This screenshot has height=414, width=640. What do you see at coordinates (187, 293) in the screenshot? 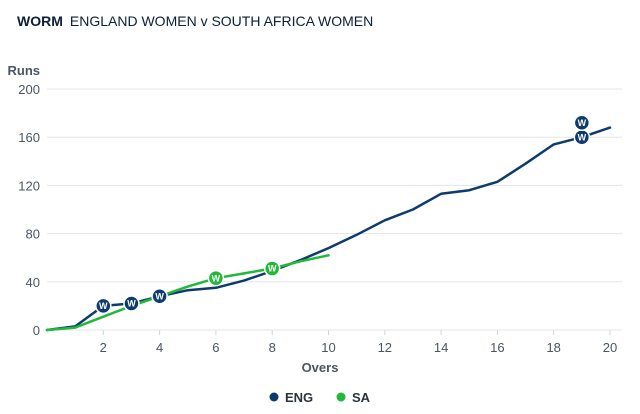
I see `series-line-sa` at bounding box center [187, 293].